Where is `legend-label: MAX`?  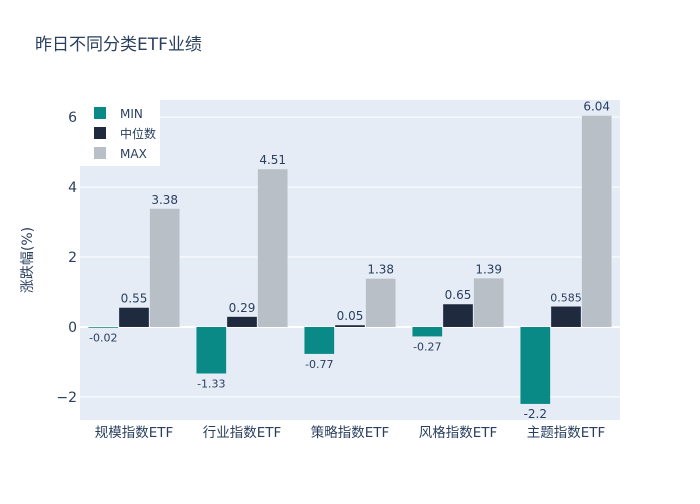
legend-label: MAX is located at coordinates (133, 154).